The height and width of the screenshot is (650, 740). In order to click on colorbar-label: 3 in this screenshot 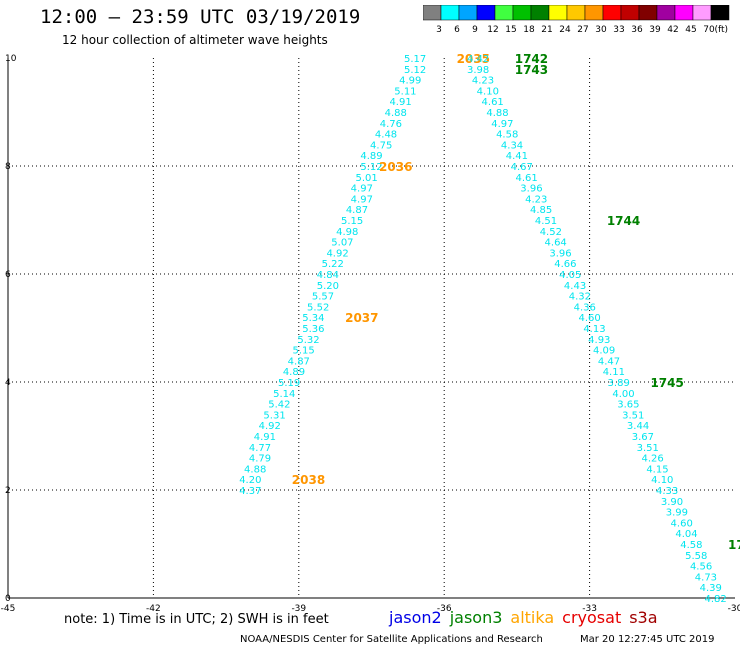, I will do `click(439, 30)`.